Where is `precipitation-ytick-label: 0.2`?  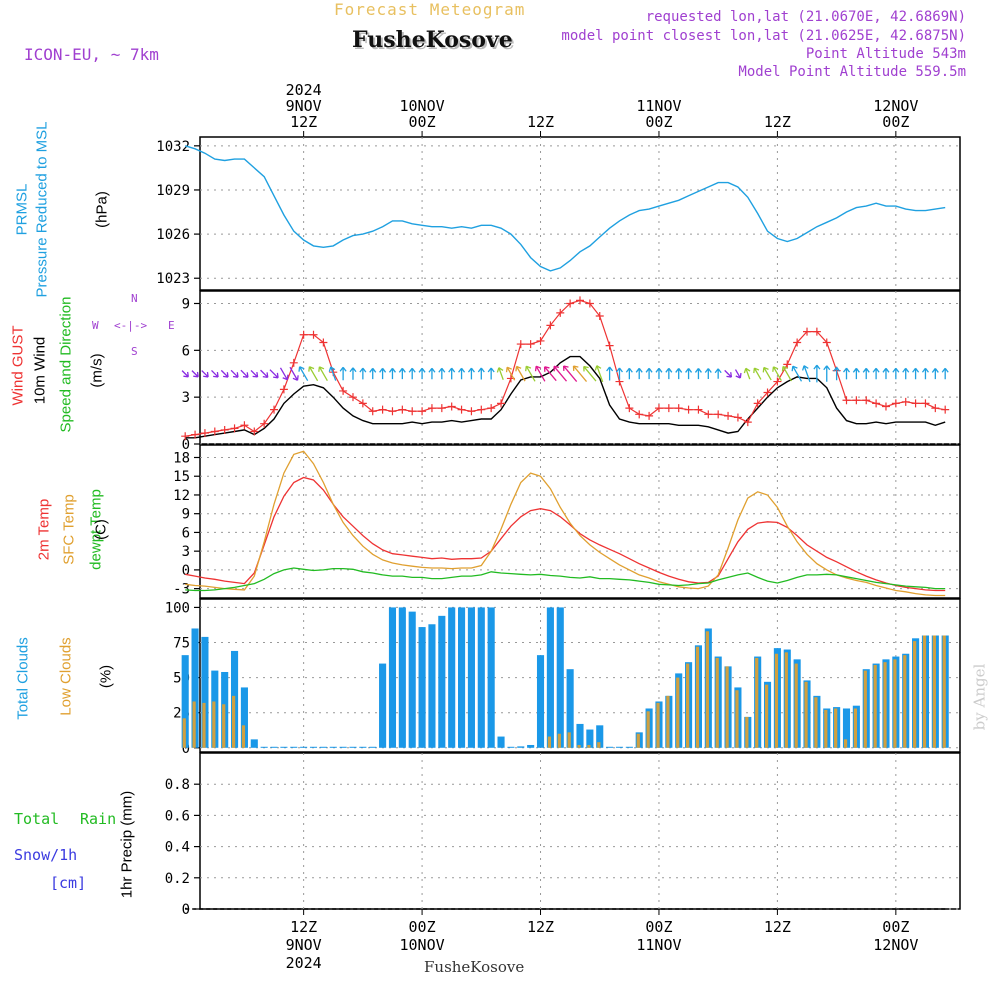
precipitation-ytick-label: 0.2 is located at coordinates (177, 879).